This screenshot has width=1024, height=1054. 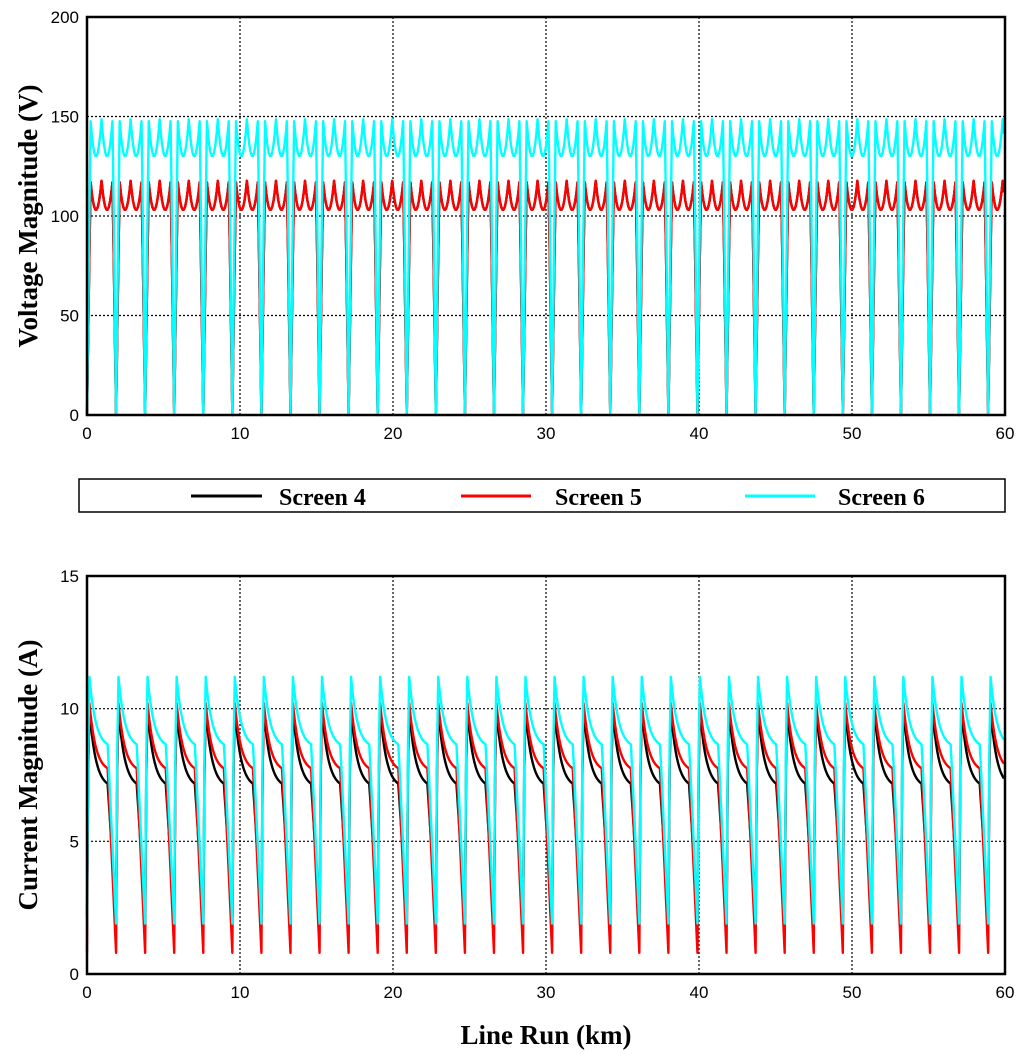 What do you see at coordinates (598, 498) in the screenshot?
I see `legend-label-screen-5: Screen 5` at bounding box center [598, 498].